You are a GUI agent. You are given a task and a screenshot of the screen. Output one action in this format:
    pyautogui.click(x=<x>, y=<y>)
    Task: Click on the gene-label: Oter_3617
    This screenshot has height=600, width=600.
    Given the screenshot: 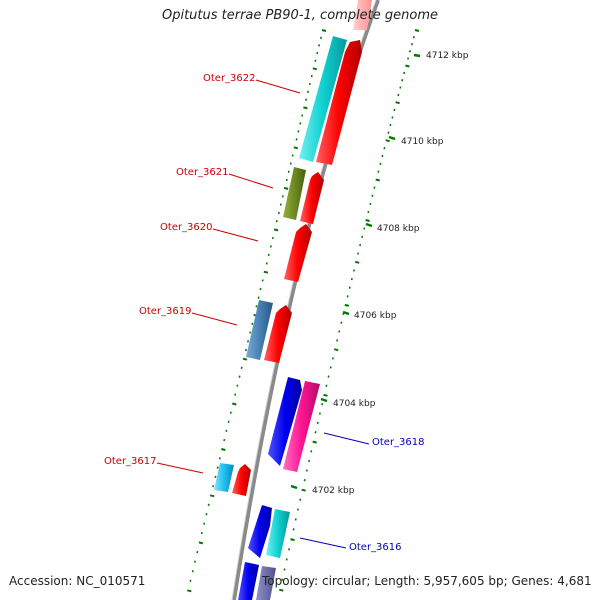 What is the action you would take?
    pyautogui.click(x=130, y=461)
    